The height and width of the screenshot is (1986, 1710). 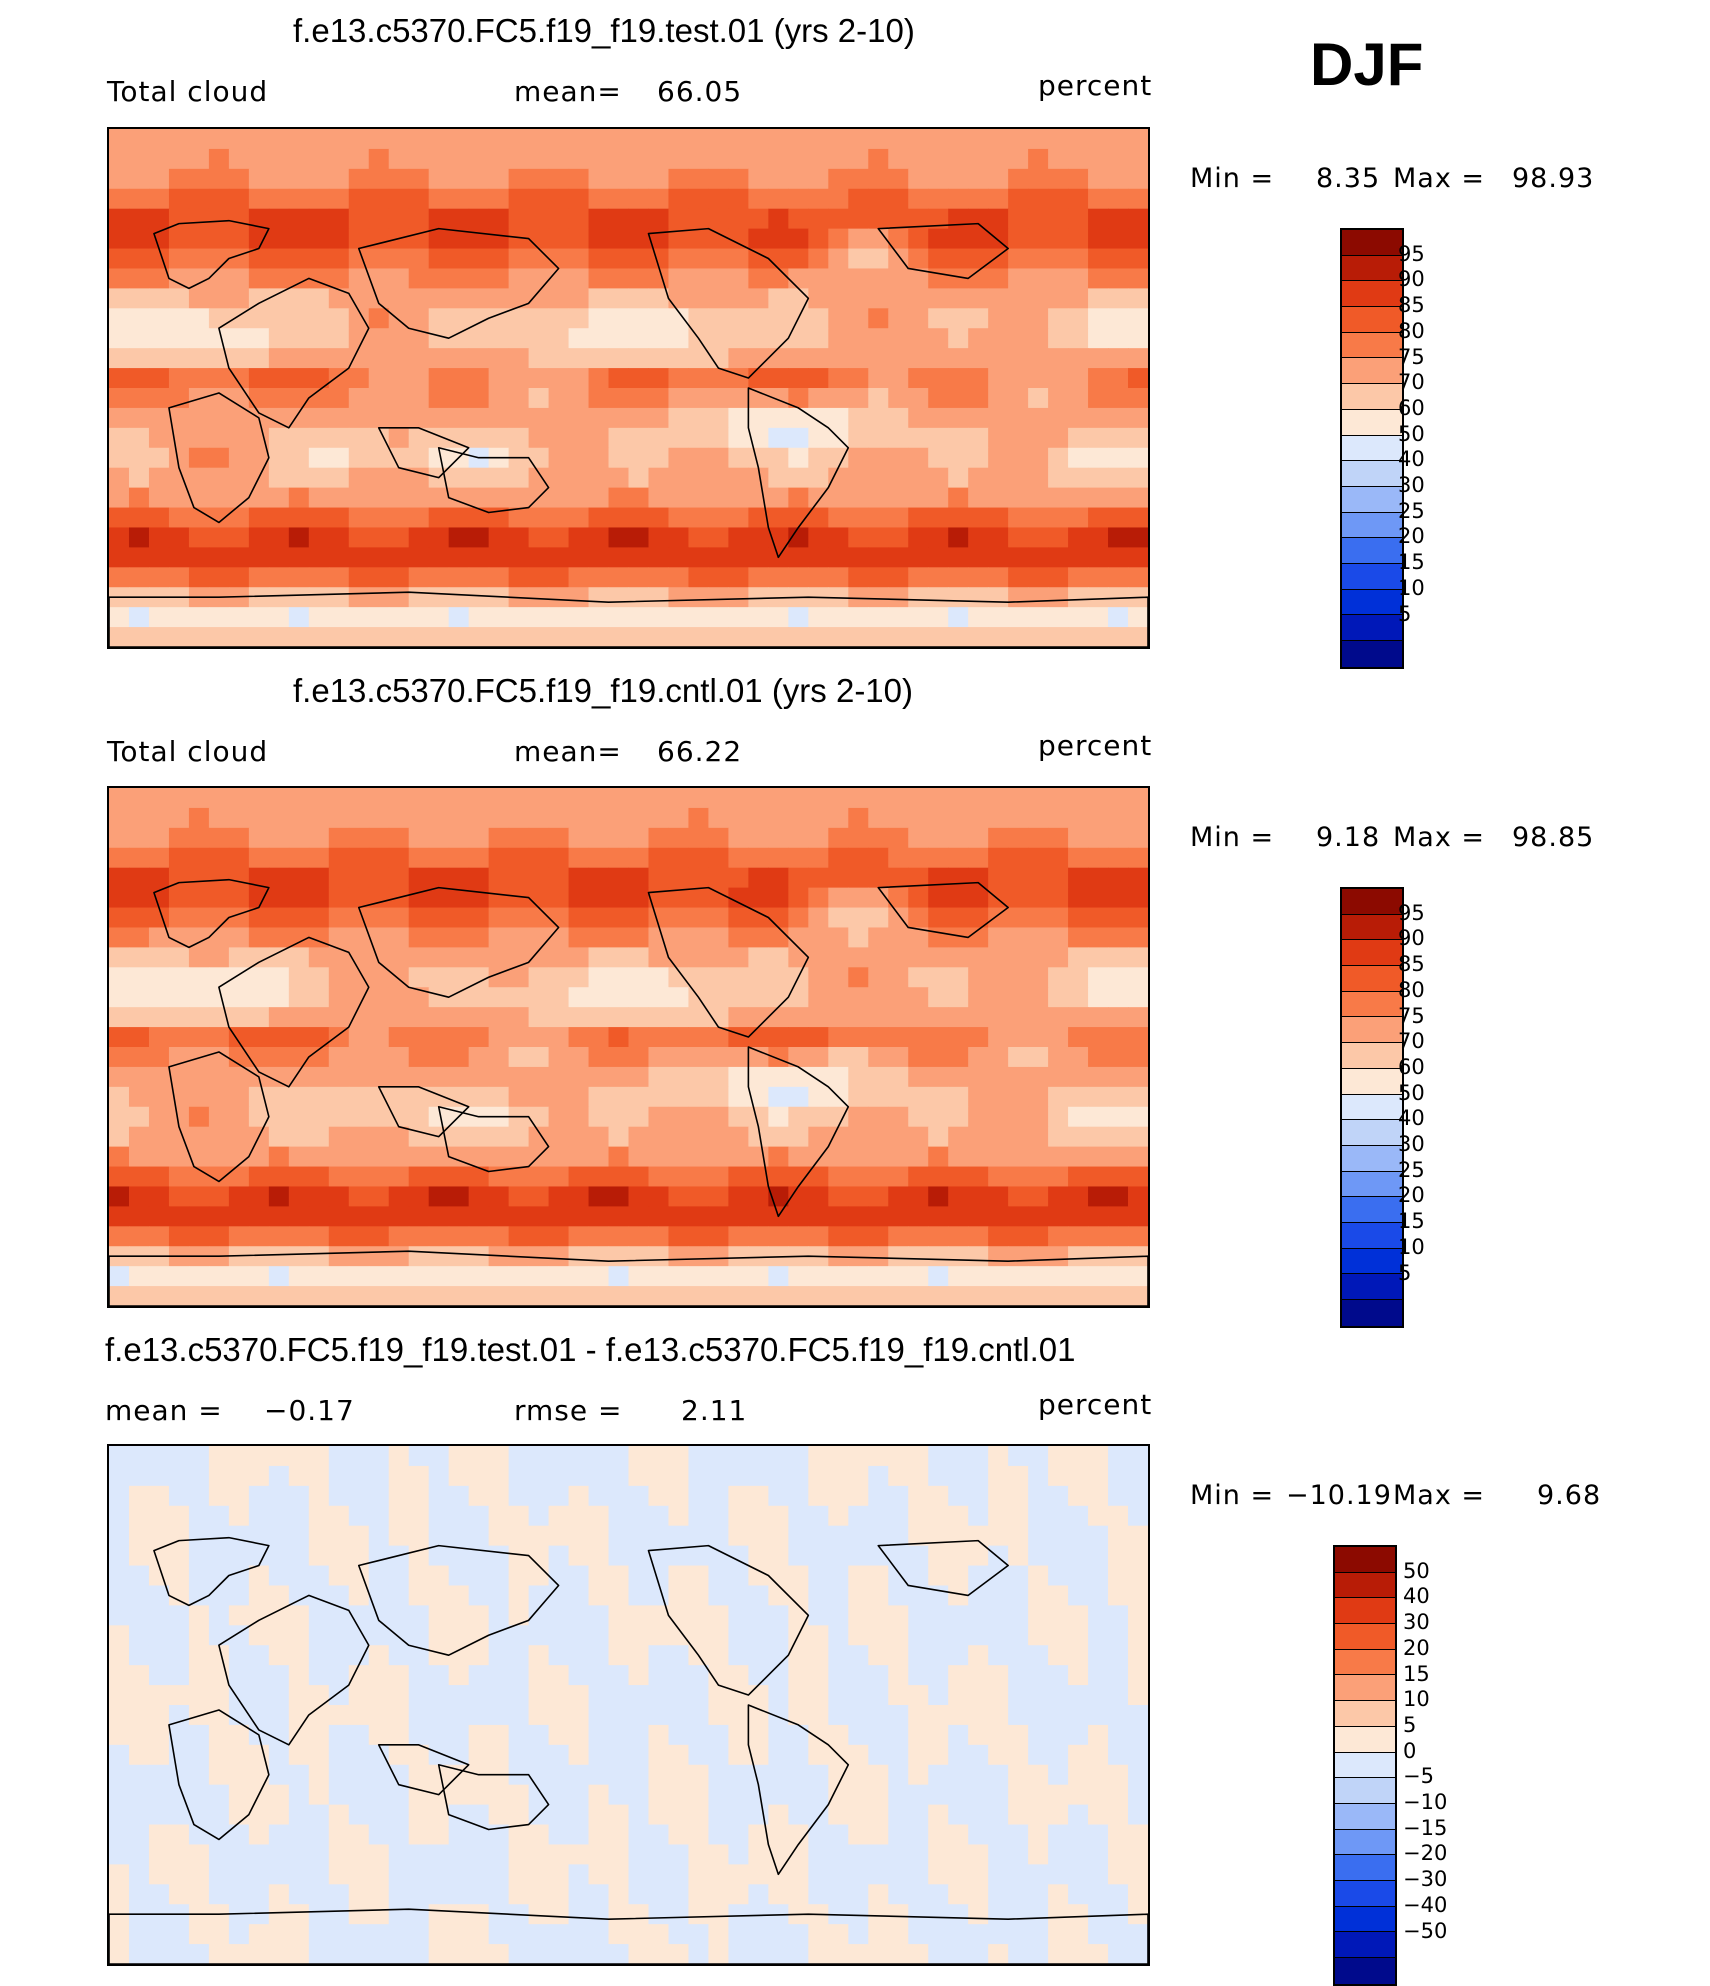 What do you see at coordinates (423, 1112) in the screenshot?
I see `coastline` at bounding box center [423, 1112].